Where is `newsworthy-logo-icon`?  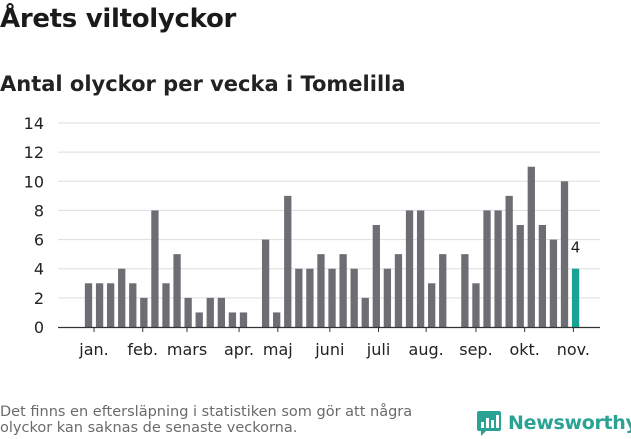 newsworthy-logo-icon is located at coordinates (489, 423).